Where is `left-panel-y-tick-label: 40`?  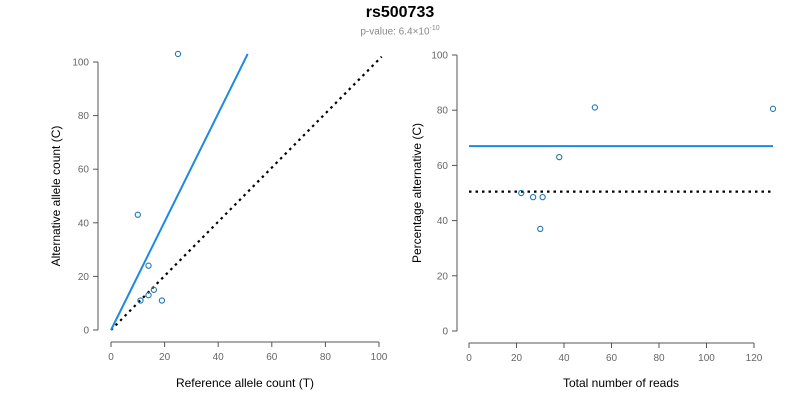
left-panel-y-tick-label: 40 is located at coordinates (84, 223).